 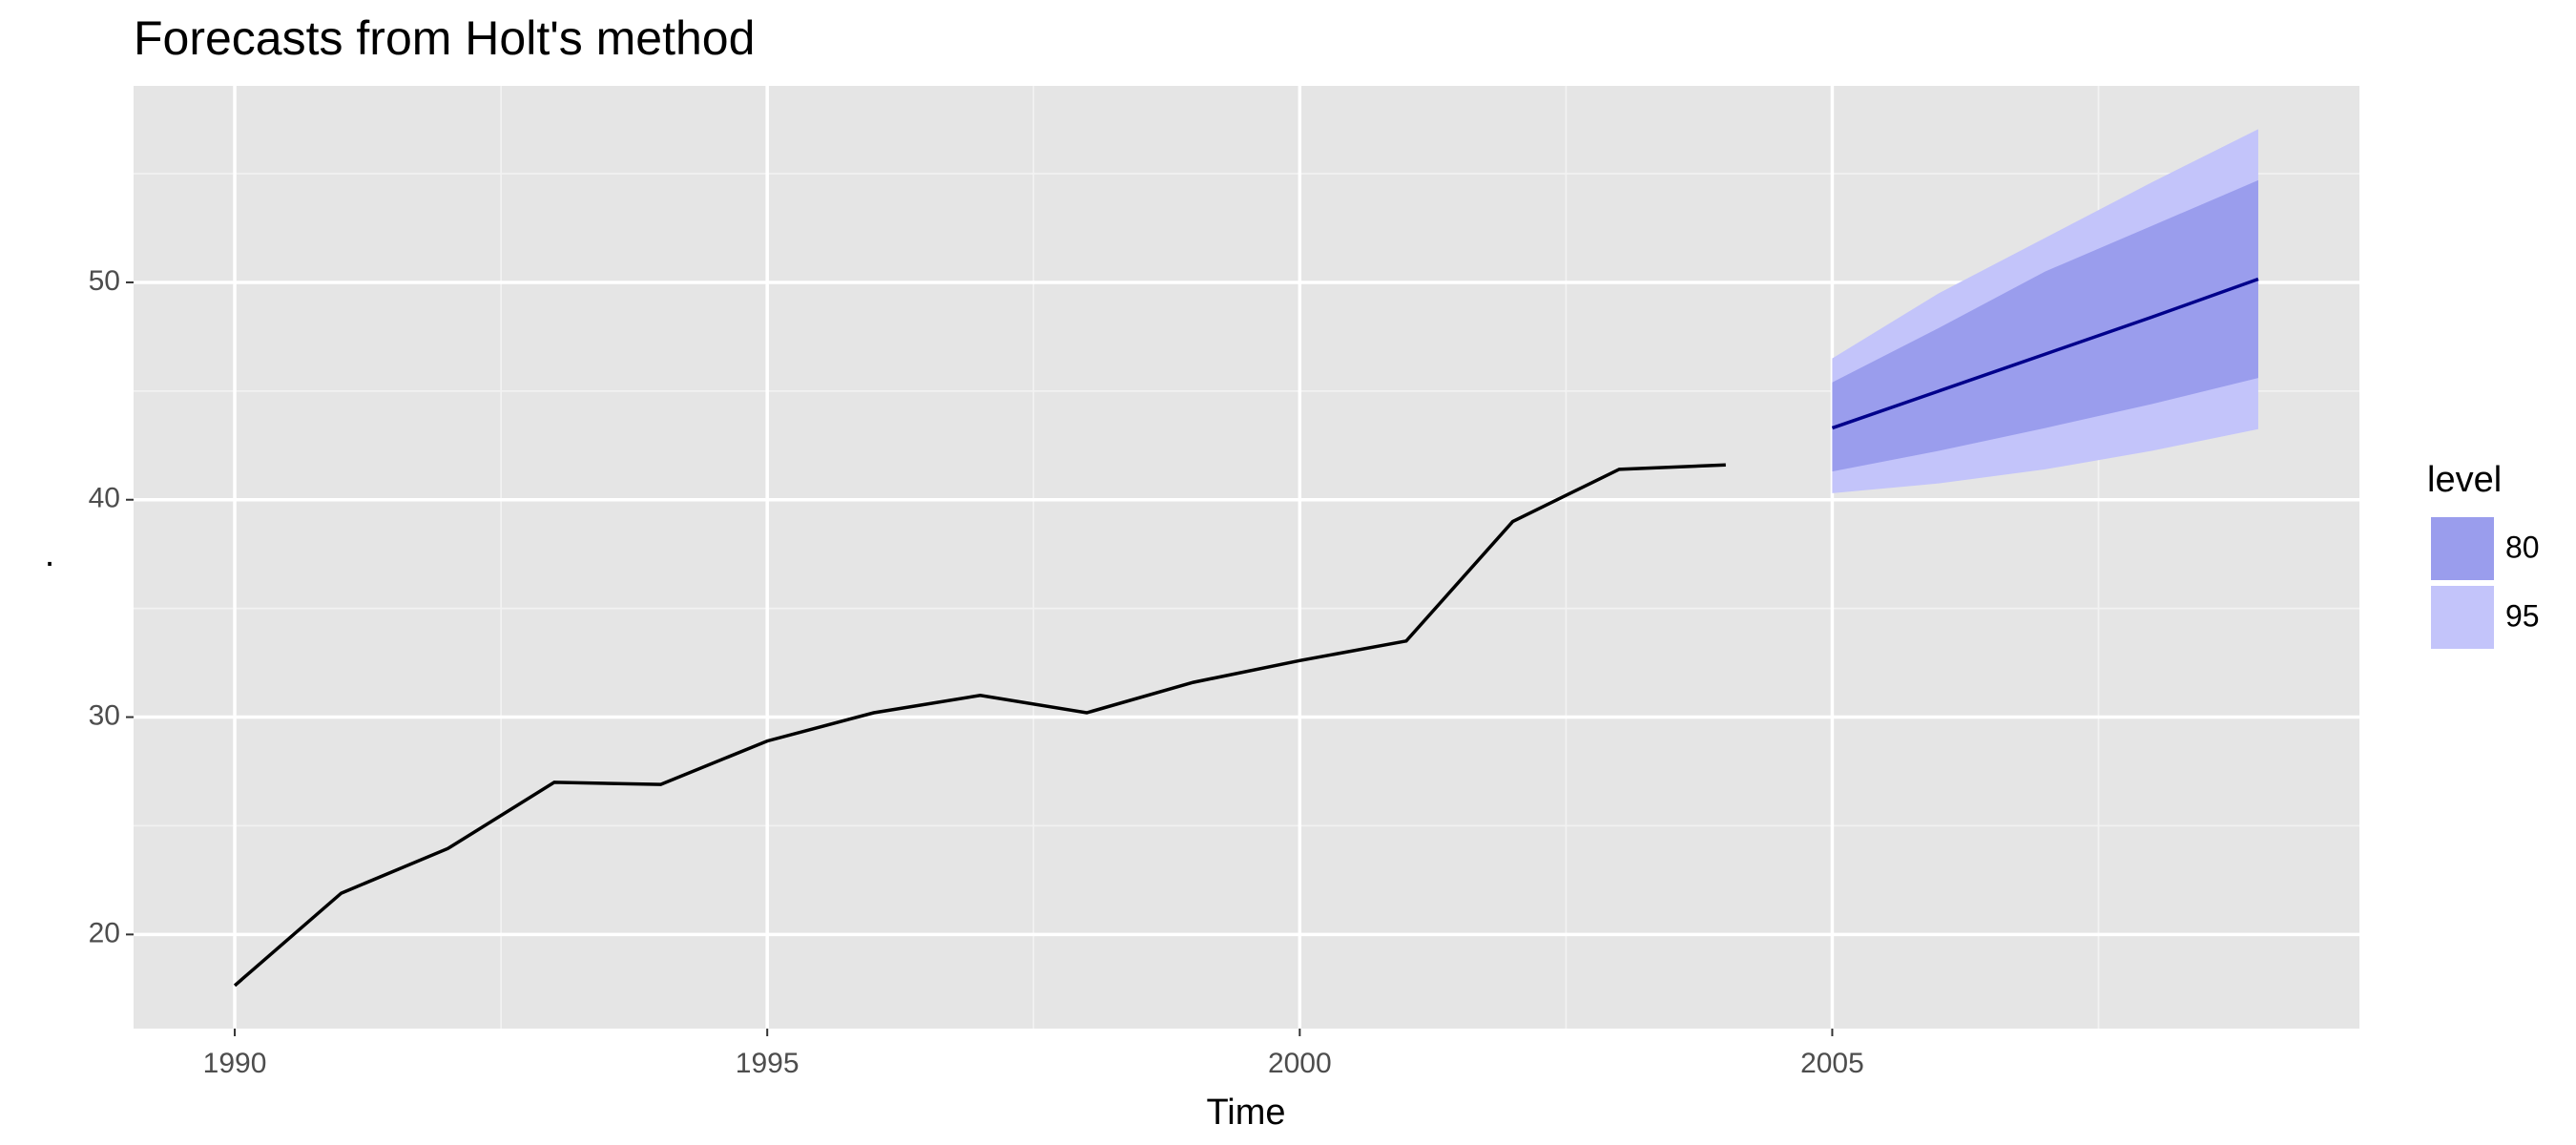 What do you see at coordinates (104, 715) in the screenshot?
I see `y-tick-label: 30` at bounding box center [104, 715].